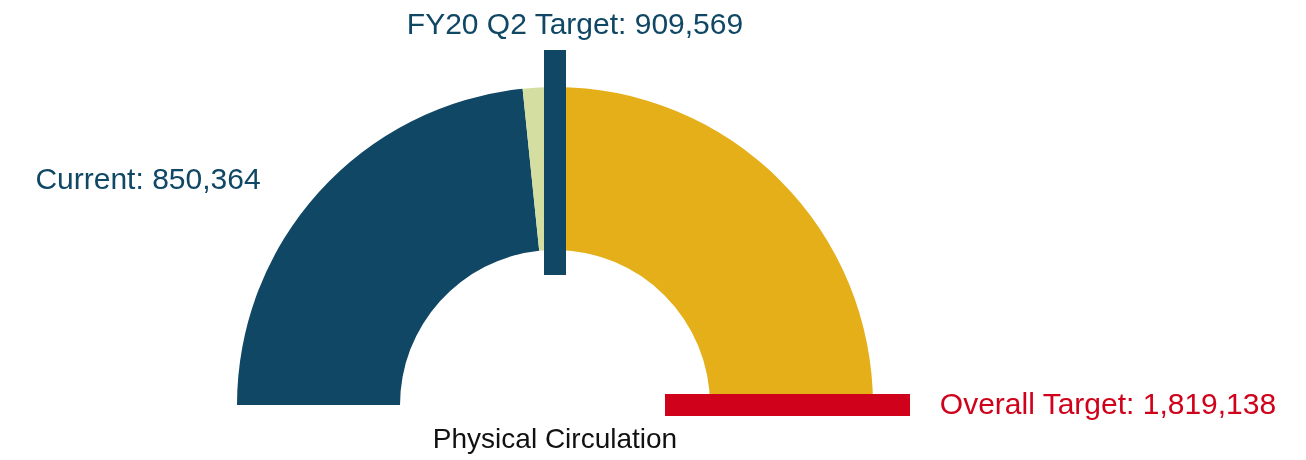 The height and width of the screenshot is (460, 1306). I want to click on text: Current: 850,364, so click(148, 178).